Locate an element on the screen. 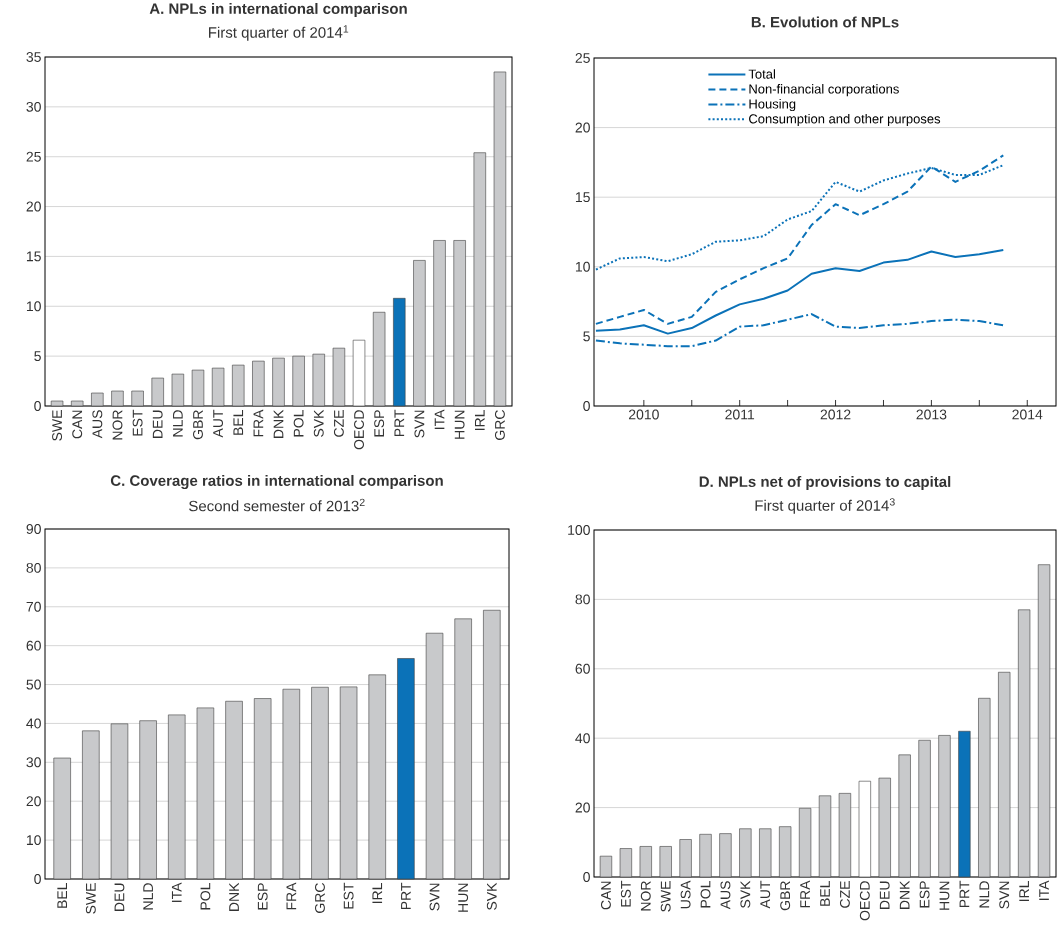  chart-title: B. Evolution of NPLs is located at coordinates (825, 22).